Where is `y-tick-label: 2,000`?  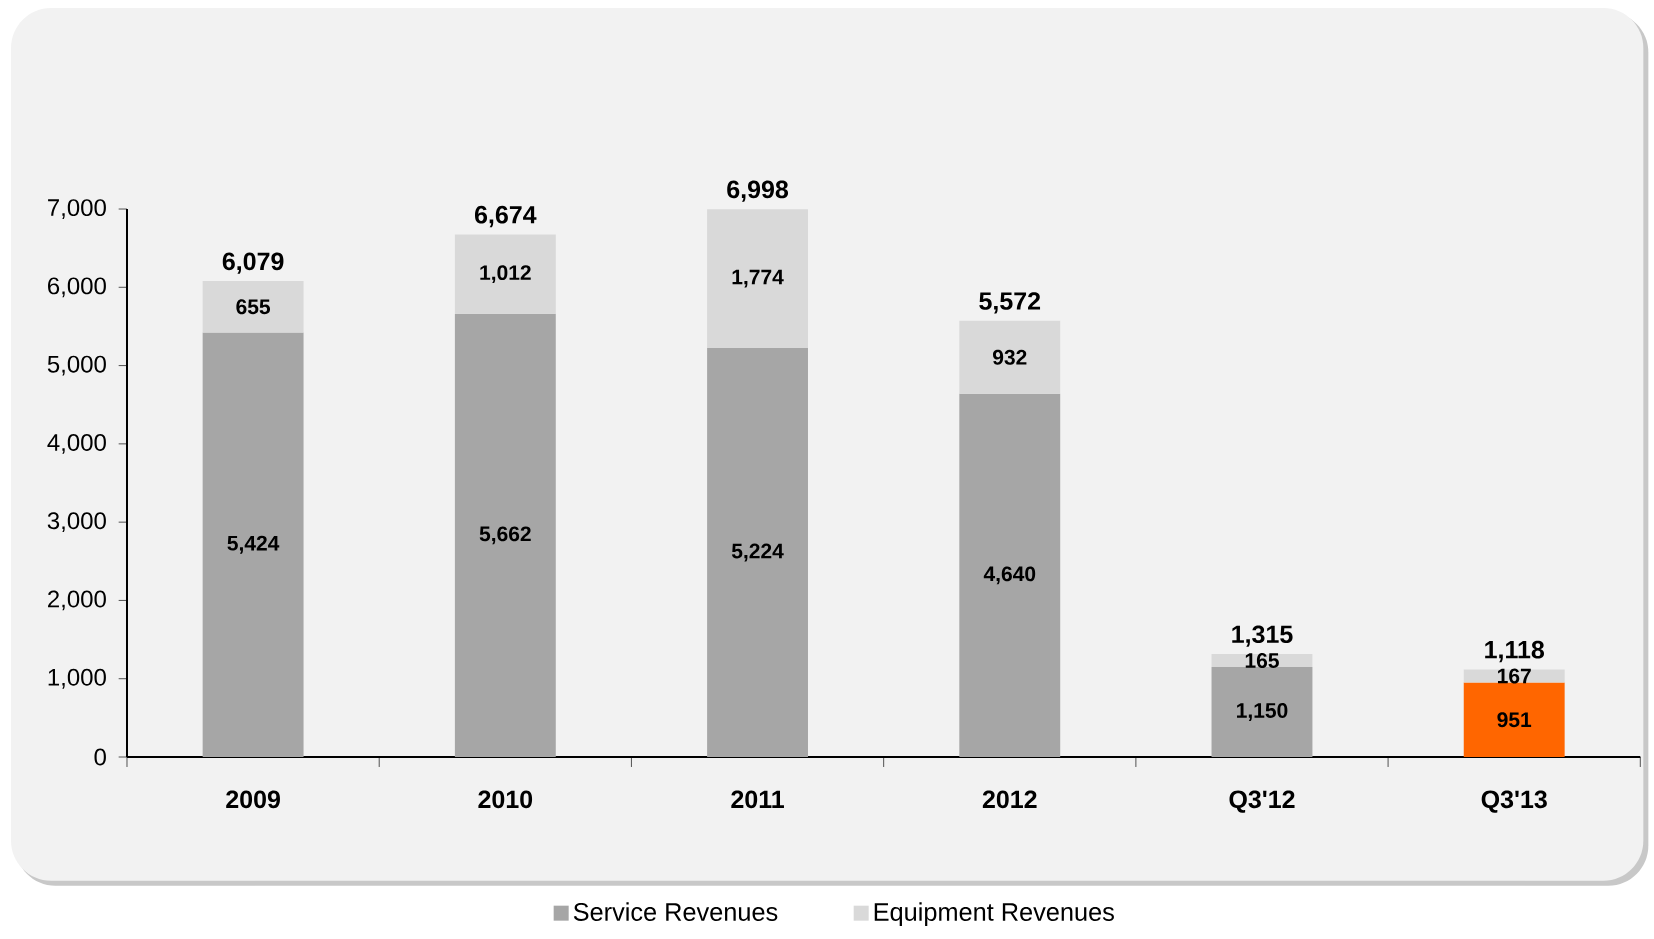 y-tick-label: 2,000 is located at coordinates (77, 600).